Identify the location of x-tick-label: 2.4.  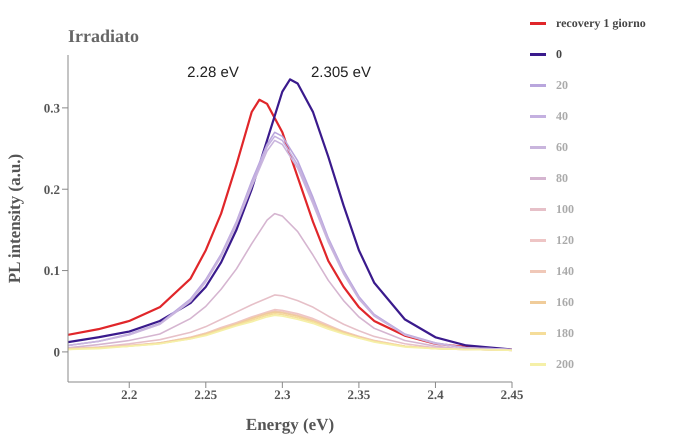
(435, 394).